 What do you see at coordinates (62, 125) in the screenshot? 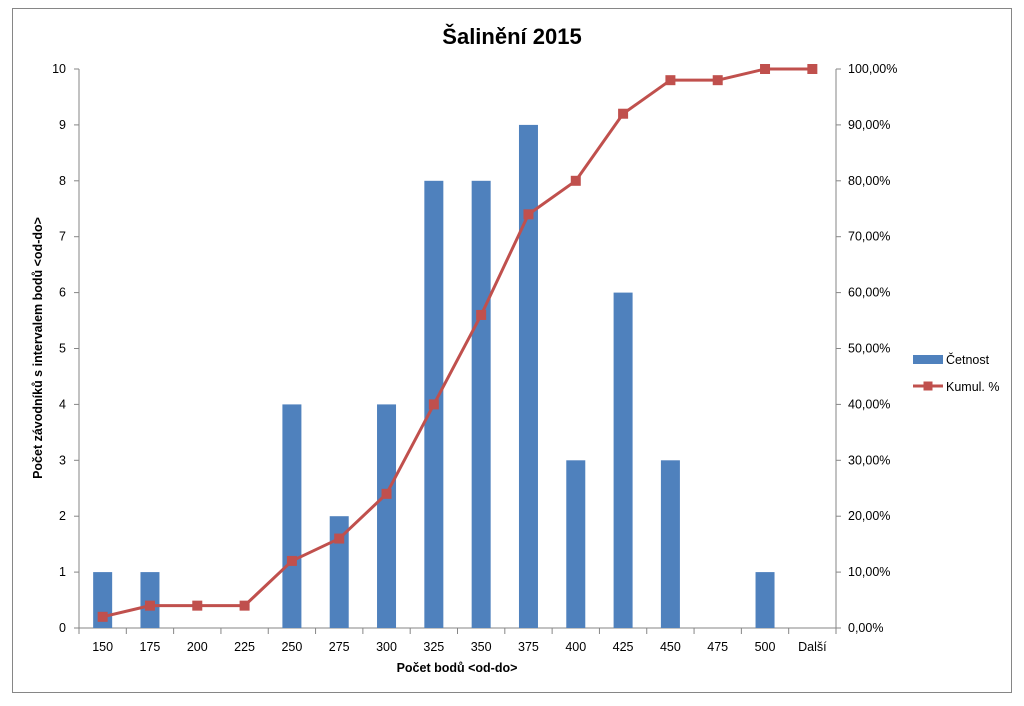
I see `y-tick-label-left: 9` at bounding box center [62, 125].